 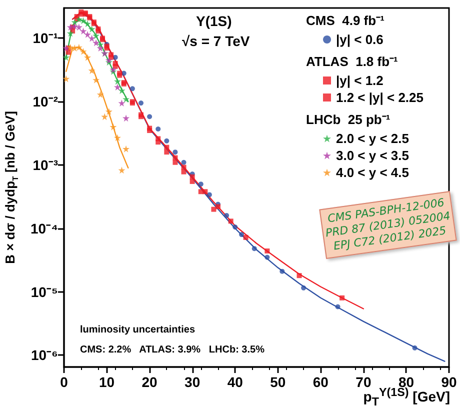 I want to click on annotation: CMS 4.9 fb⁻¹, so click(x=345, y=20).